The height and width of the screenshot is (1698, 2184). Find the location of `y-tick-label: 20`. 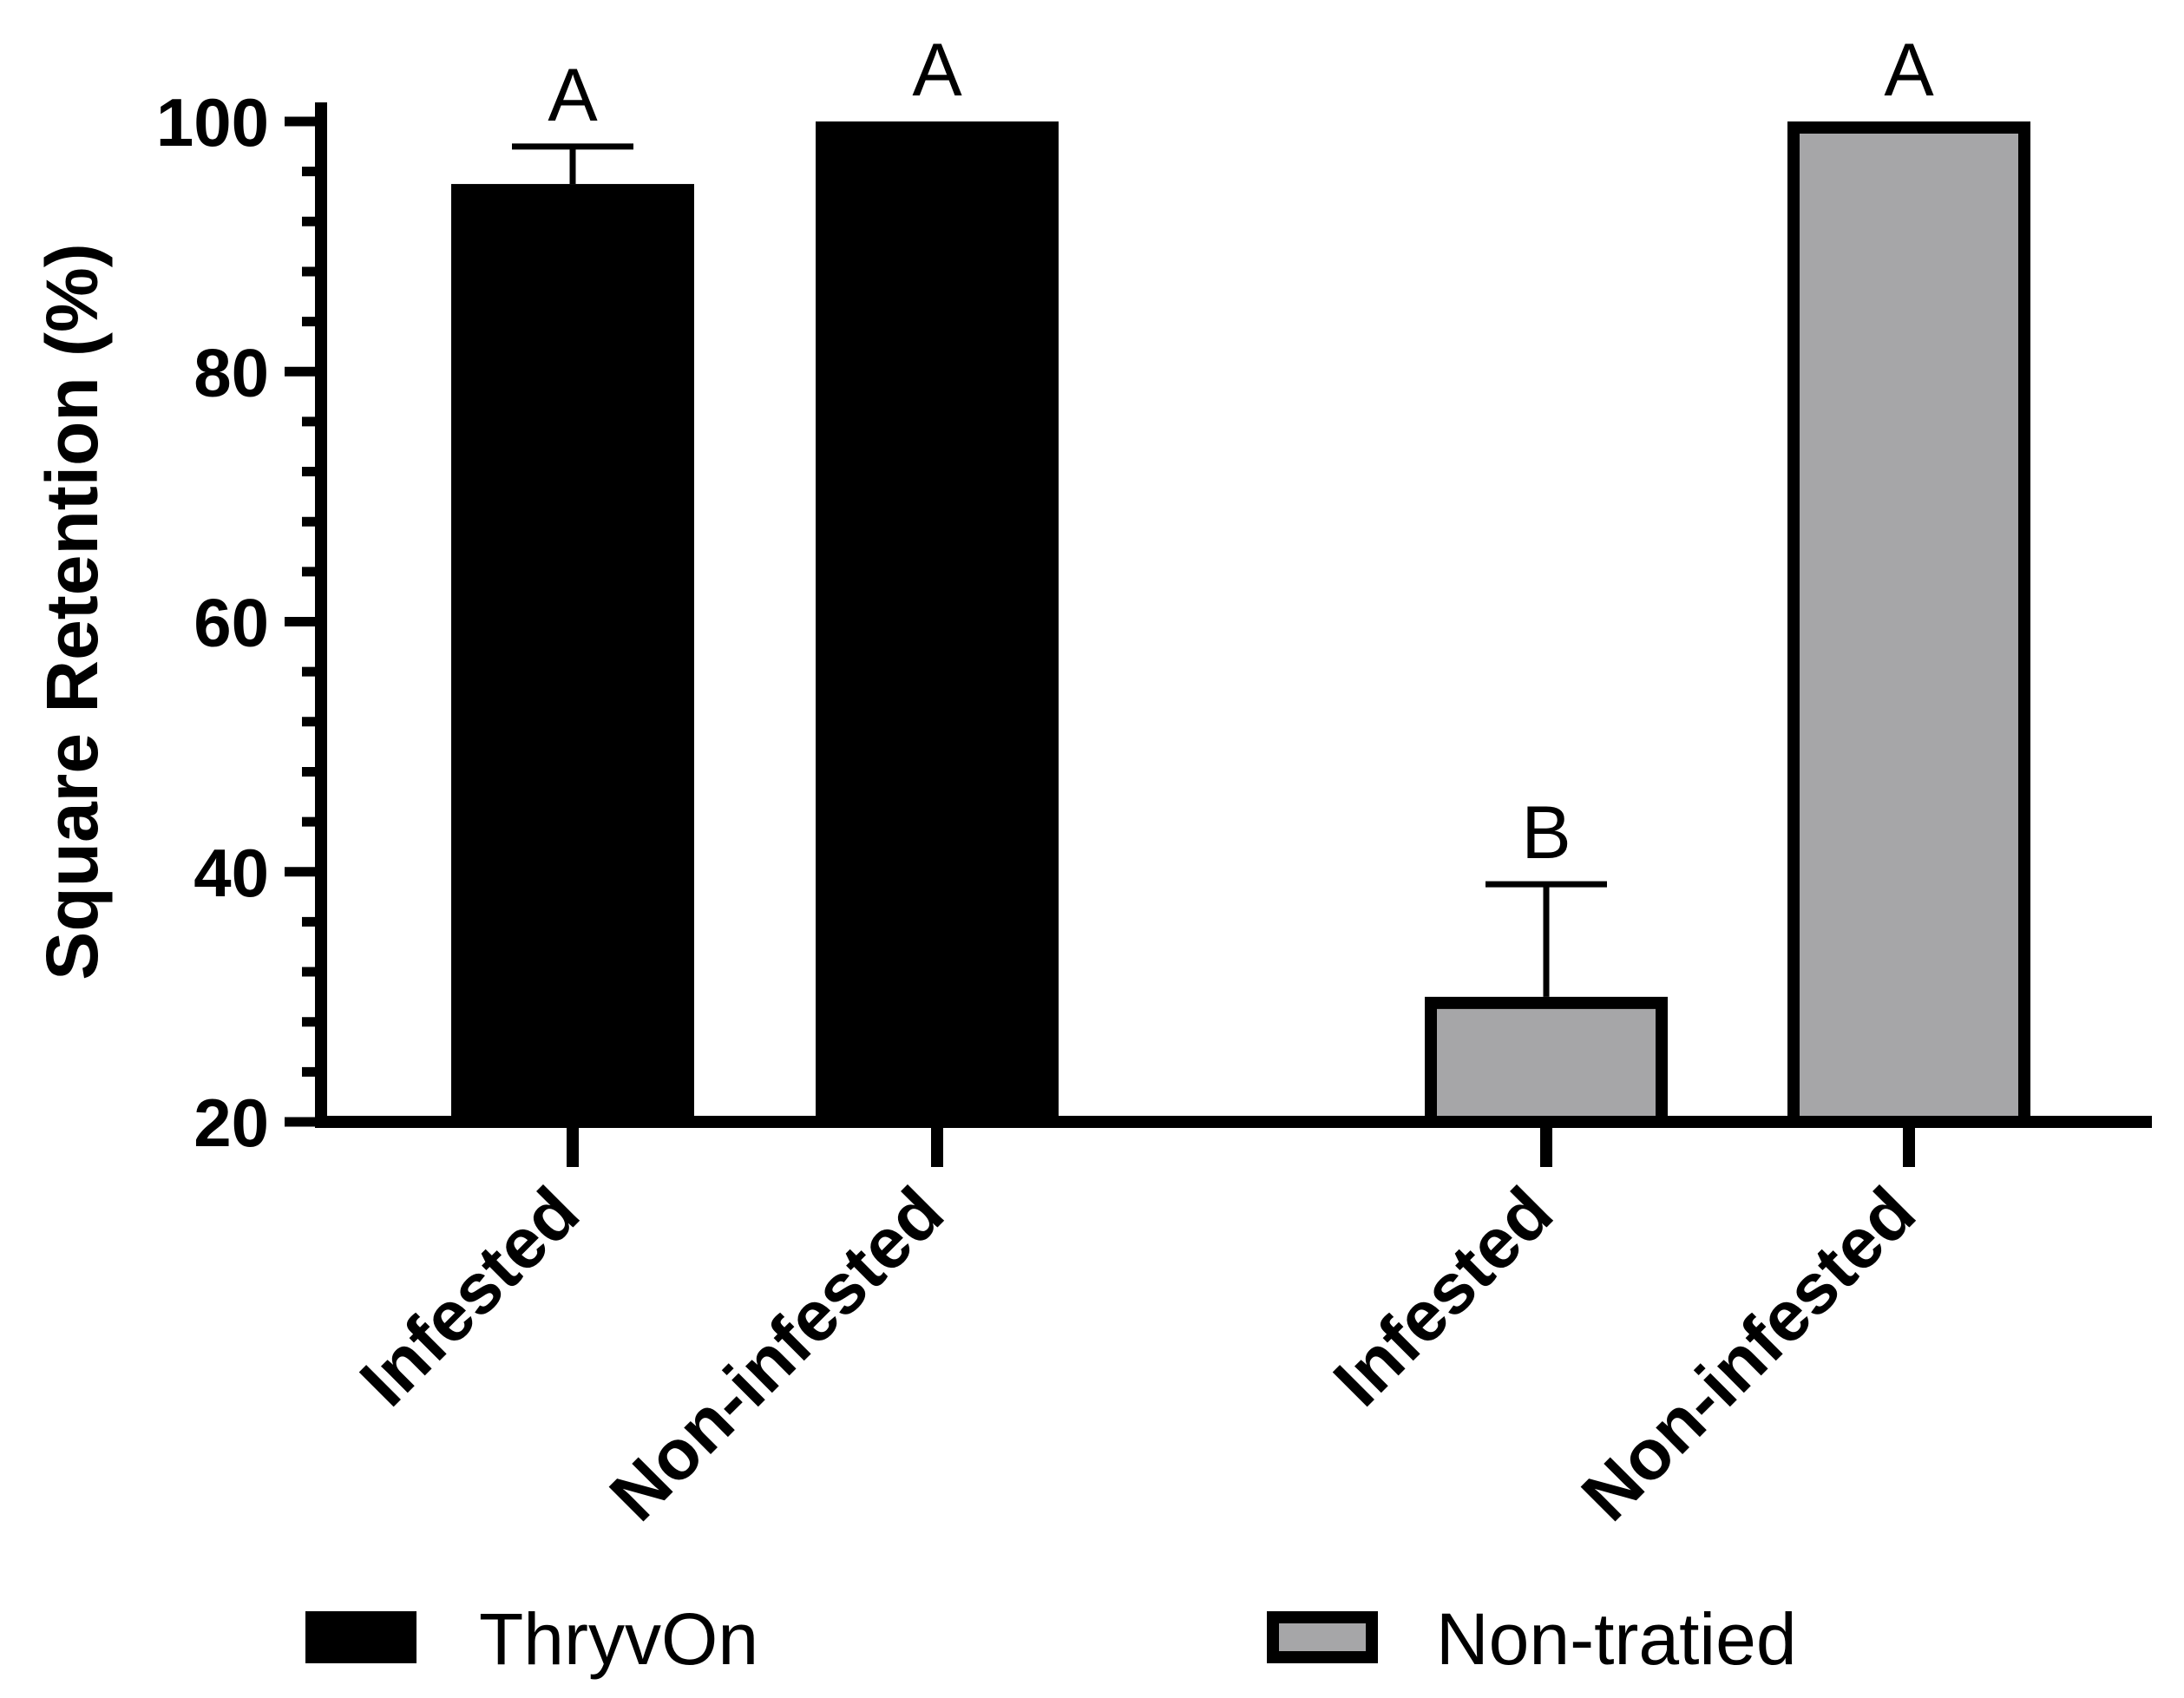

y-tick-label: 20 is located at coordinates (231, 1123).